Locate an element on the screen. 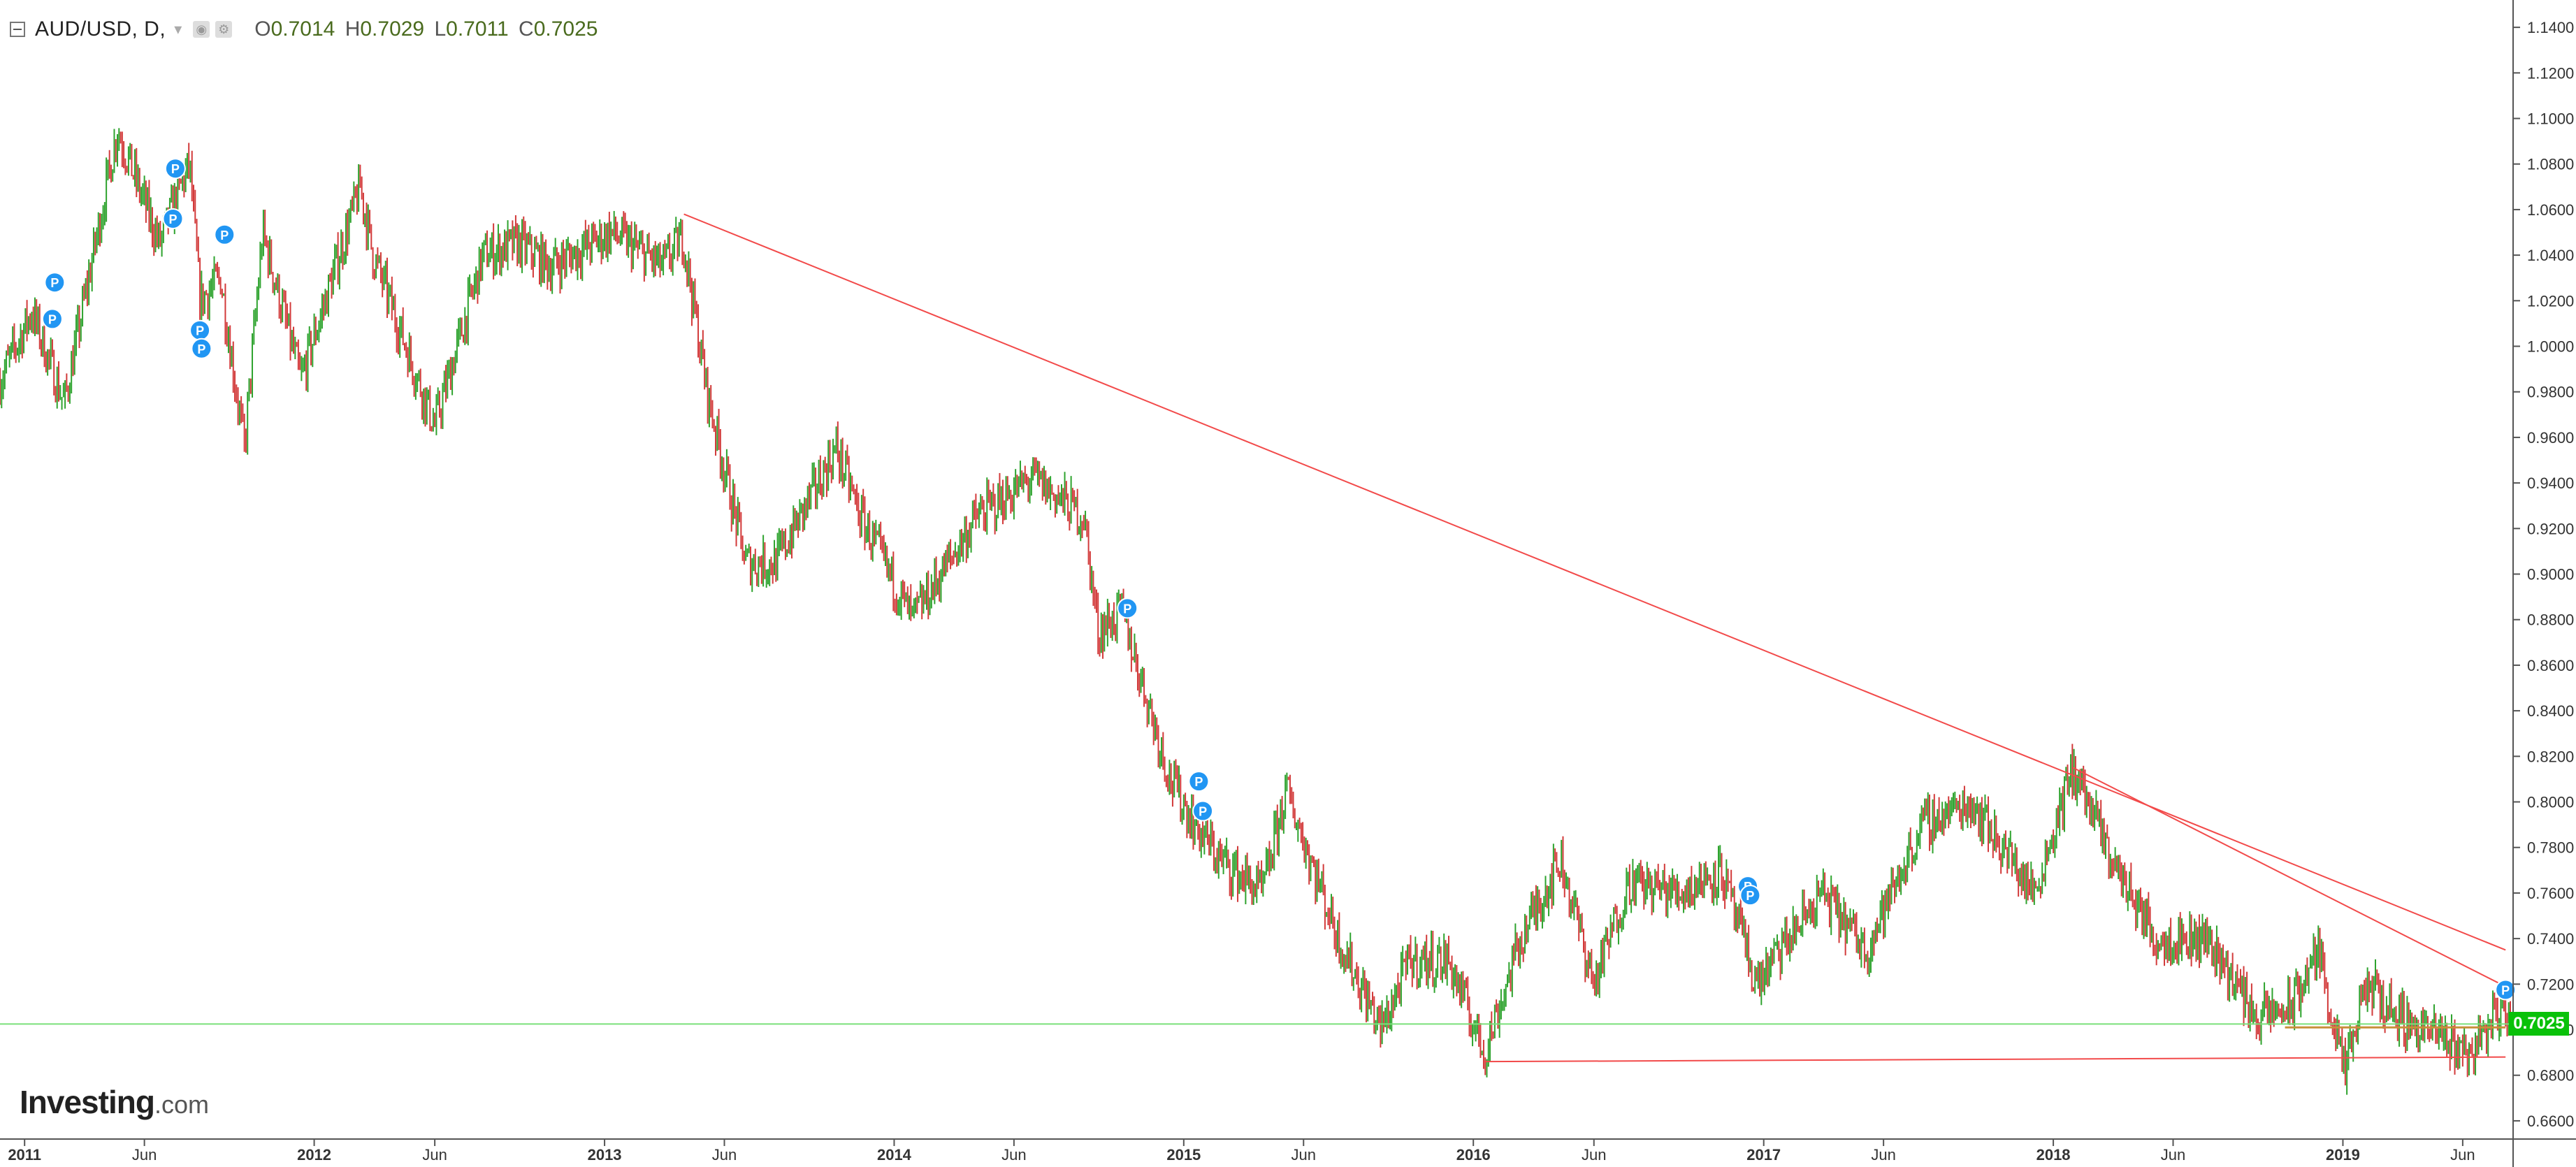 The width and height of the screenshot is (2576, 1167). price-tick-label: 0.6800 is located at coordinates (2550, 1076).